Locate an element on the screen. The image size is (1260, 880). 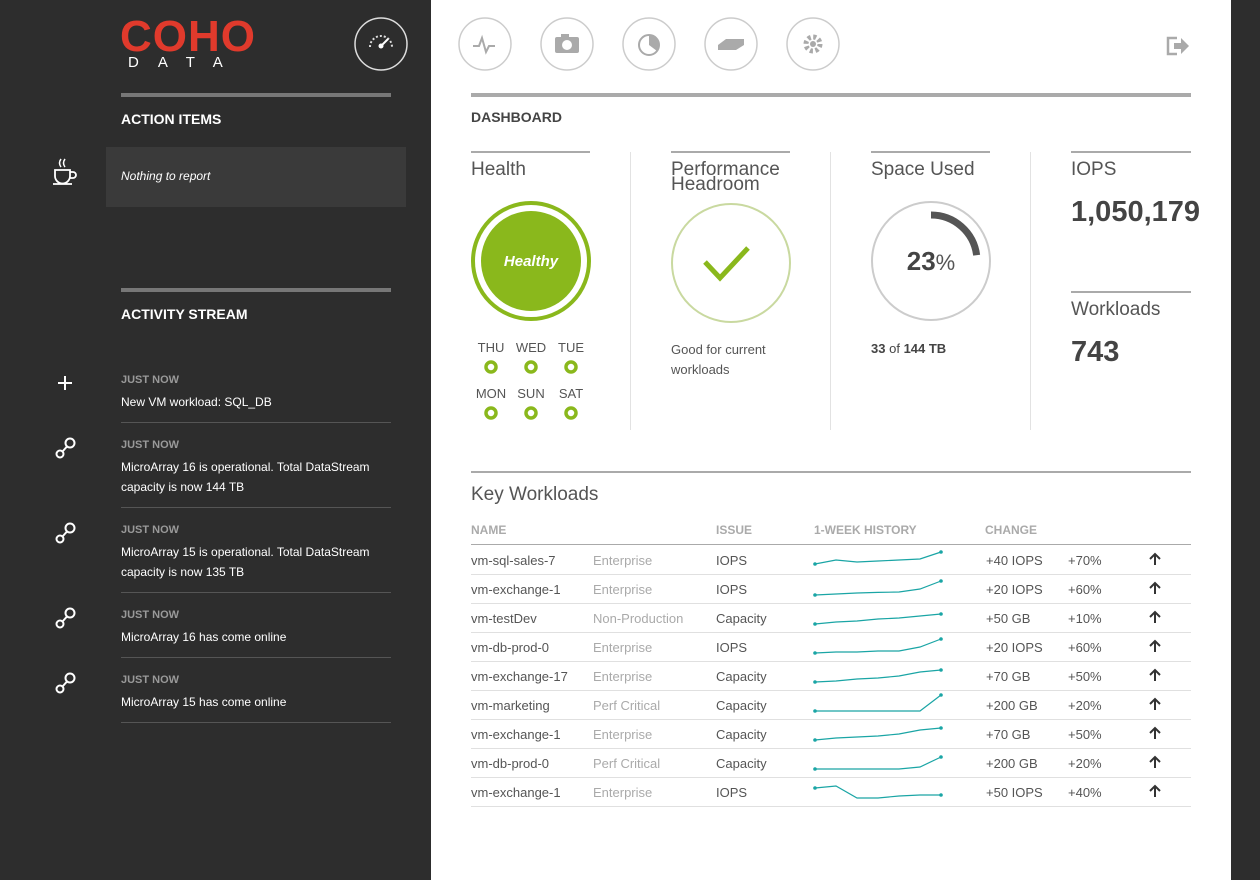
space-percent: 23% is located at coordinates (931, 261).